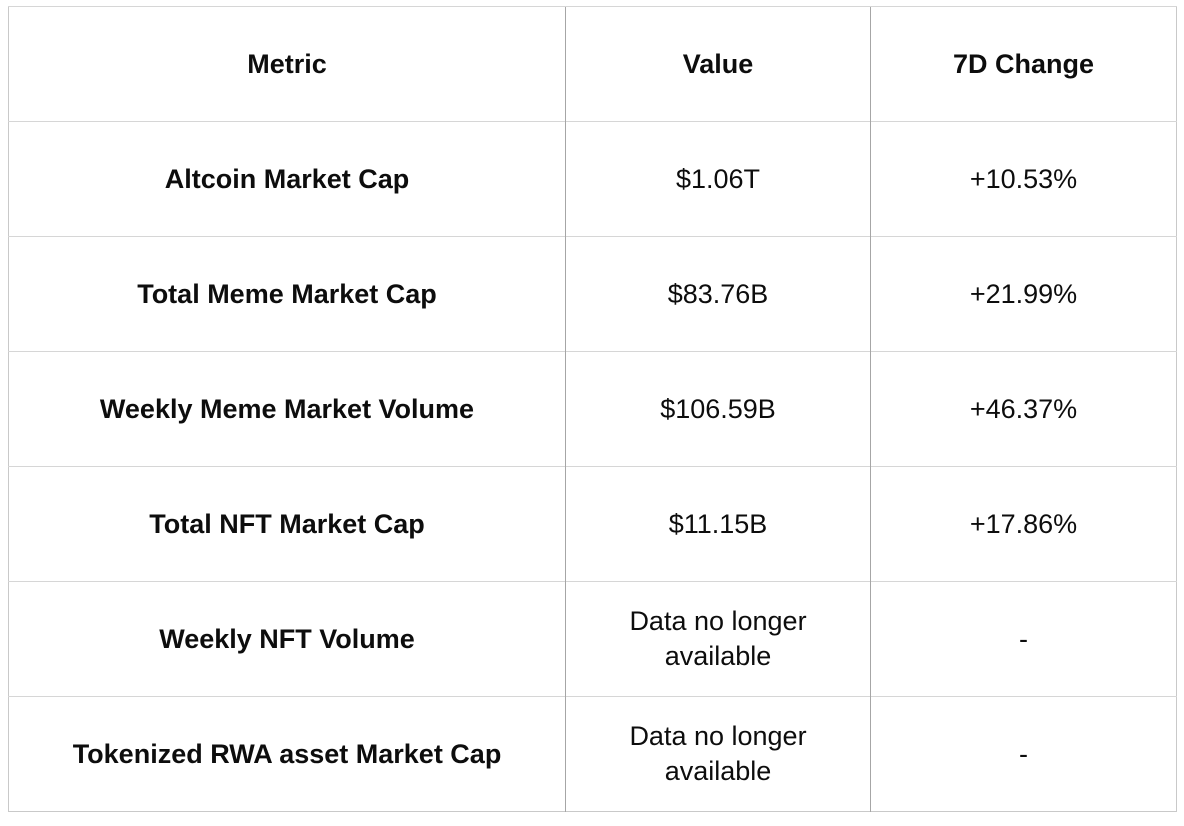 The width and height of the screenshot is (1184, 826). I want to click on value-cell: $106.59B, so click(718, 409).